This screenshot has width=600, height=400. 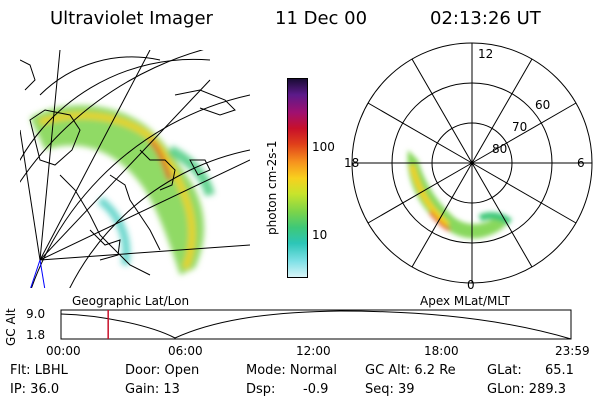 What do you see at coordinates (272, 188) in the screenshot?
I see `colorbar-label: photon cm-2s-1` at bounding box center [272, 188].